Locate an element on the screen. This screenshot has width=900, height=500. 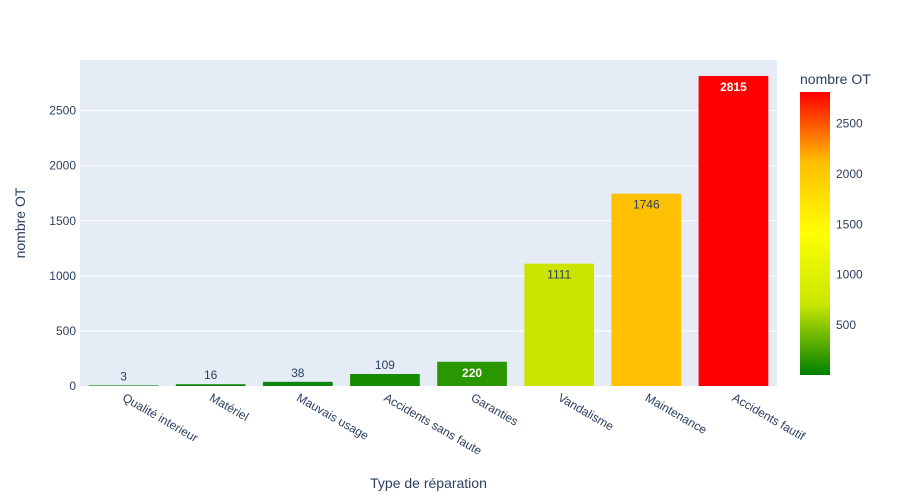
data-label: 109 is located at coordinates (385, 365).